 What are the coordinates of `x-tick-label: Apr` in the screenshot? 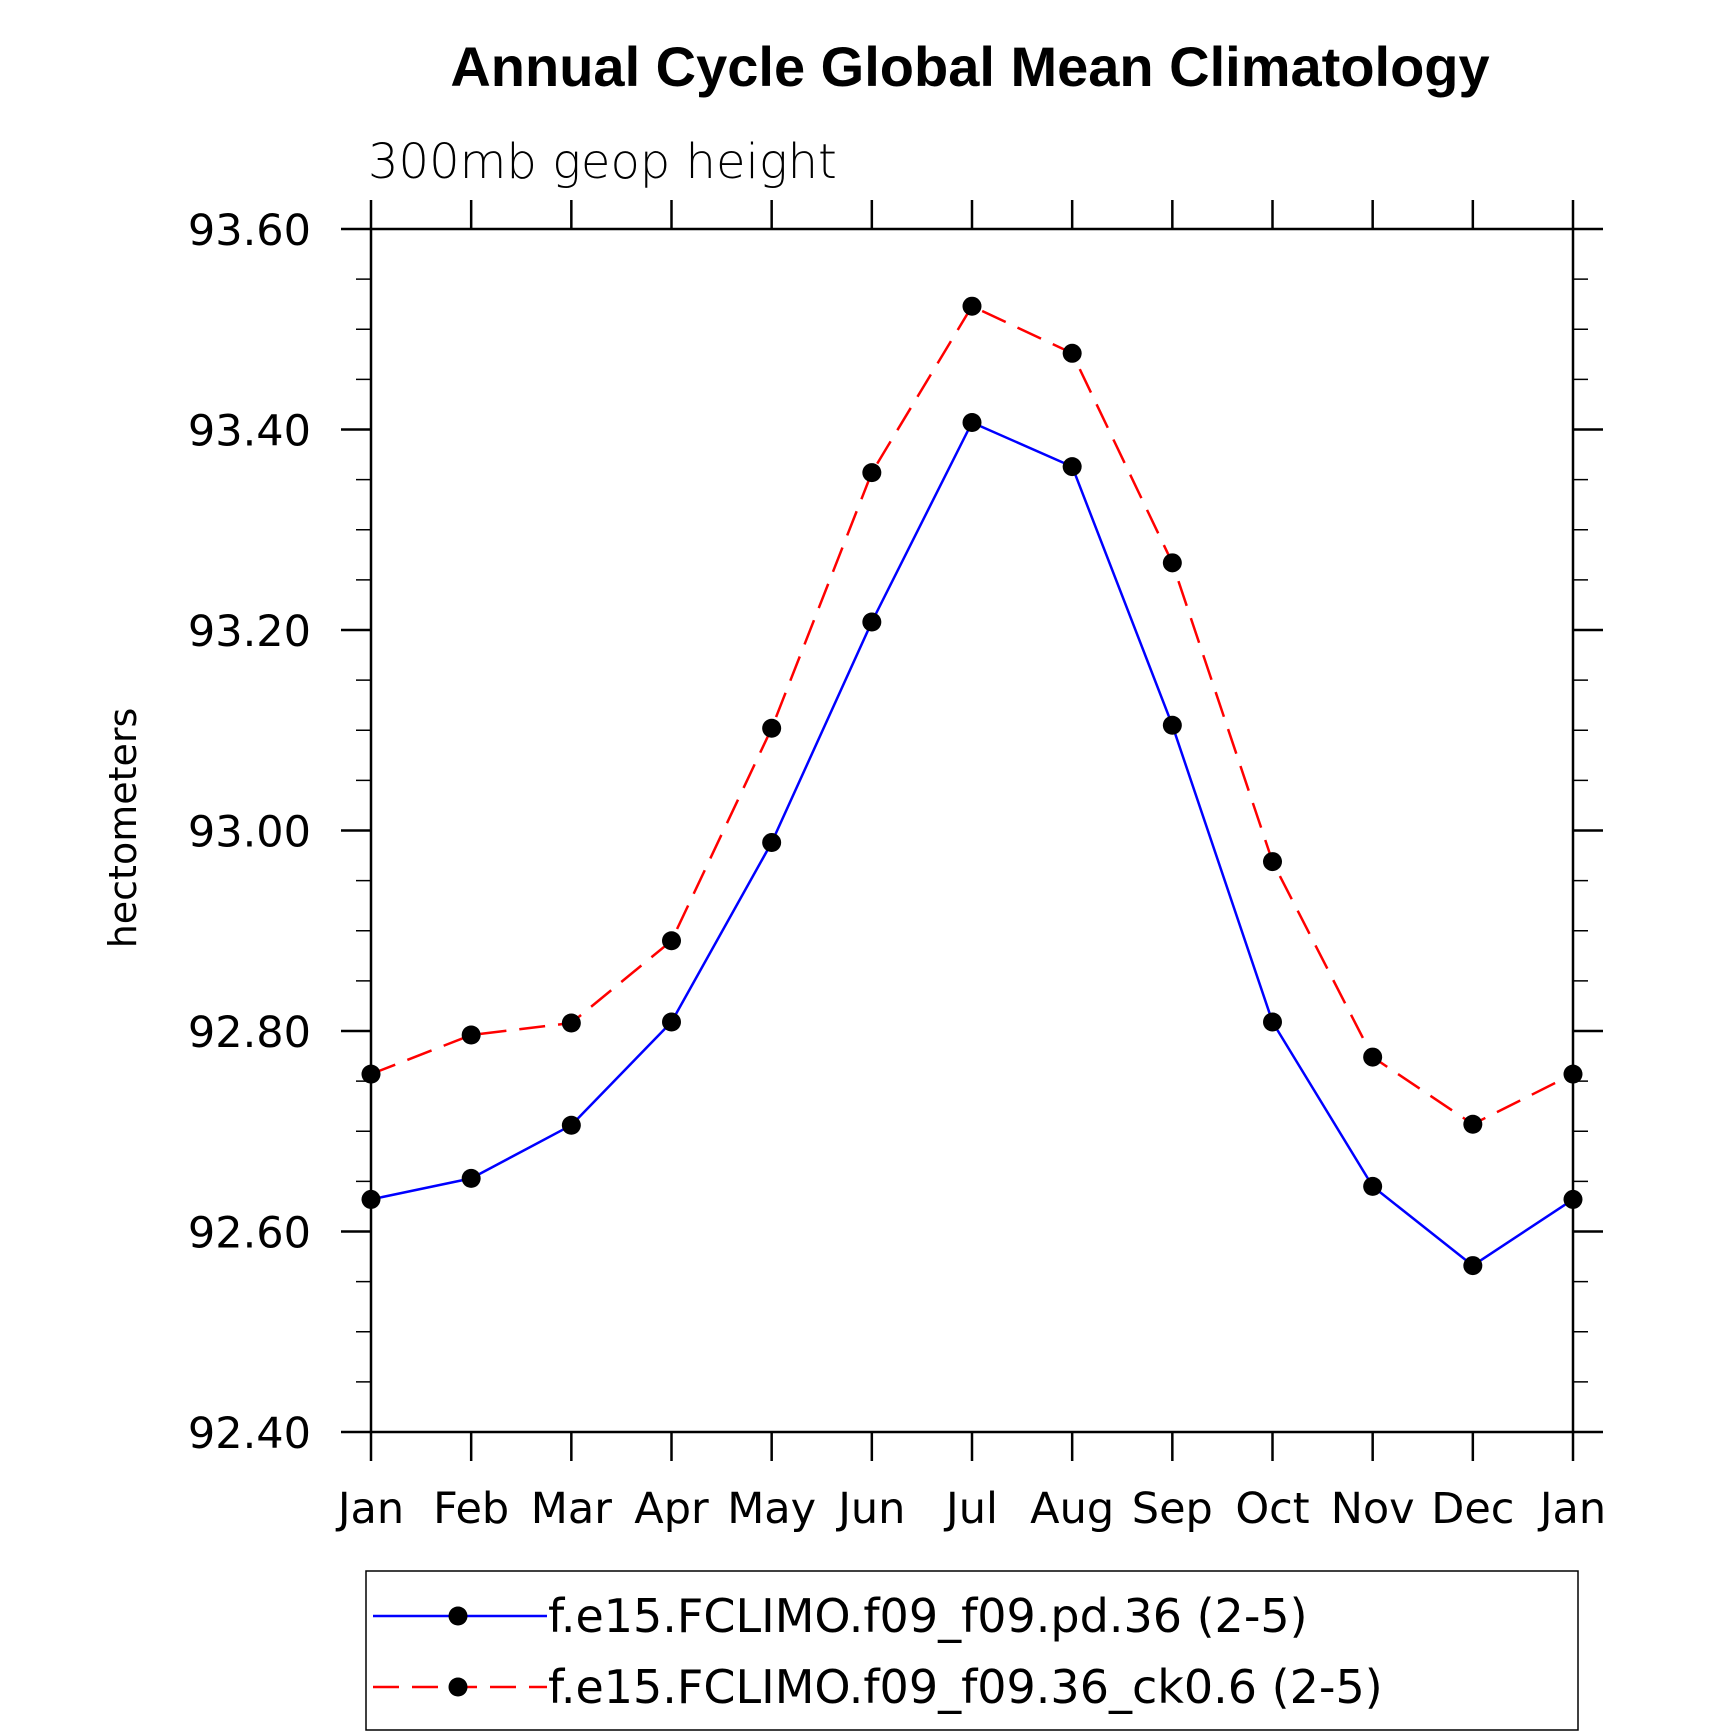 It's located at (671, 1509).